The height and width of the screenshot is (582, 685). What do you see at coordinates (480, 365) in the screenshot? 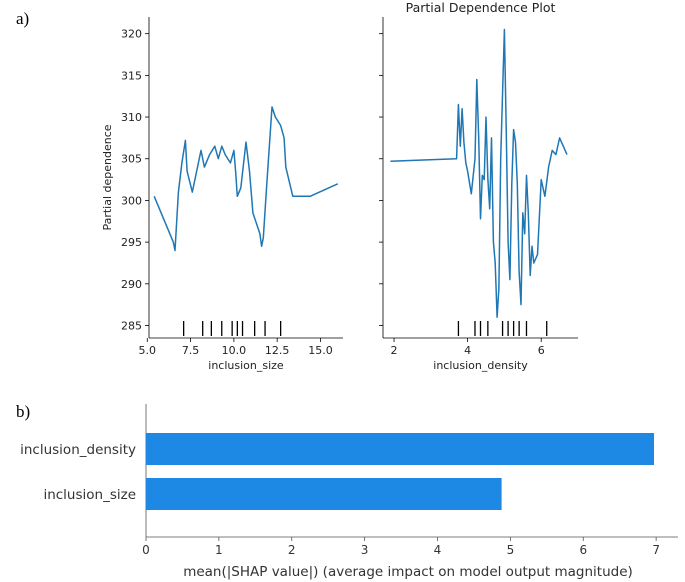
I see `x-axis-label: inclusion_density` at bounding box center [480, 365].